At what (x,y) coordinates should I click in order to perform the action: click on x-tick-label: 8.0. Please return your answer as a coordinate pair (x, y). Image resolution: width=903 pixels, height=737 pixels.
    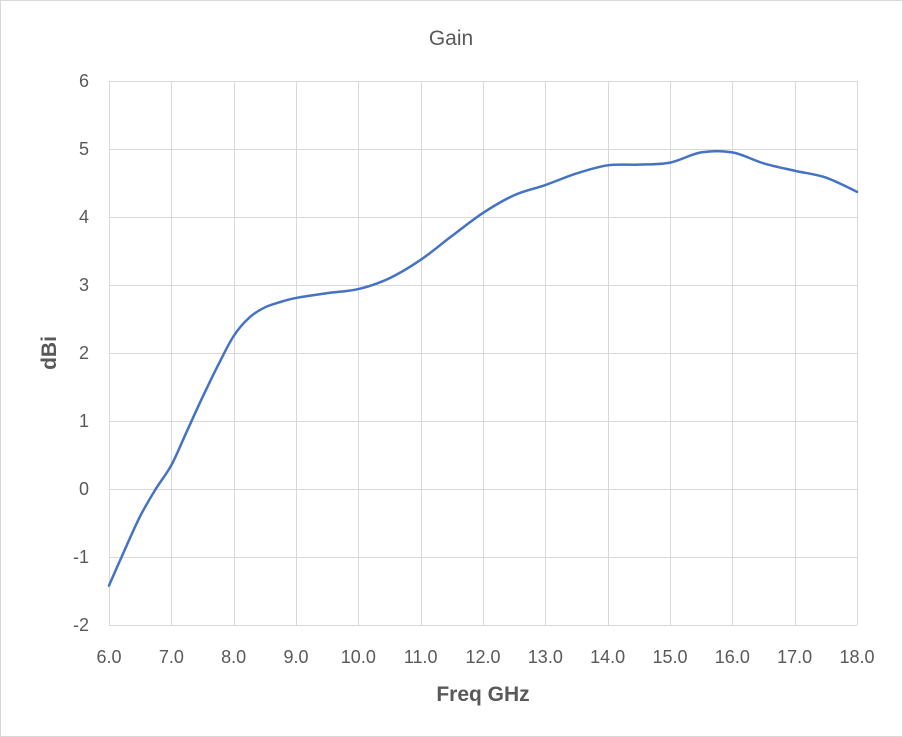
    Looking at the image, I should click on (233, 657).